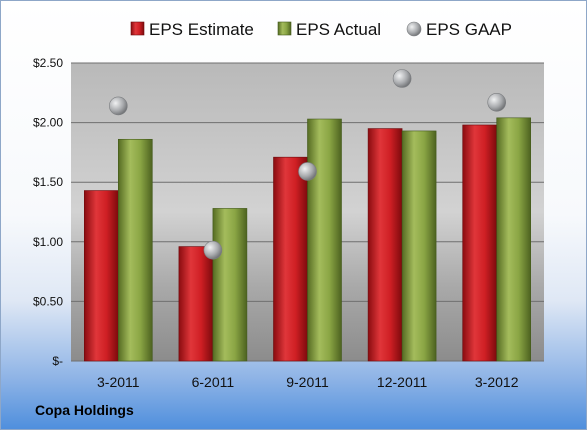  Describe the element at coordinates (101, 276) in the screenshot. I see `bar-eps-estimate-3-2011` at that location.